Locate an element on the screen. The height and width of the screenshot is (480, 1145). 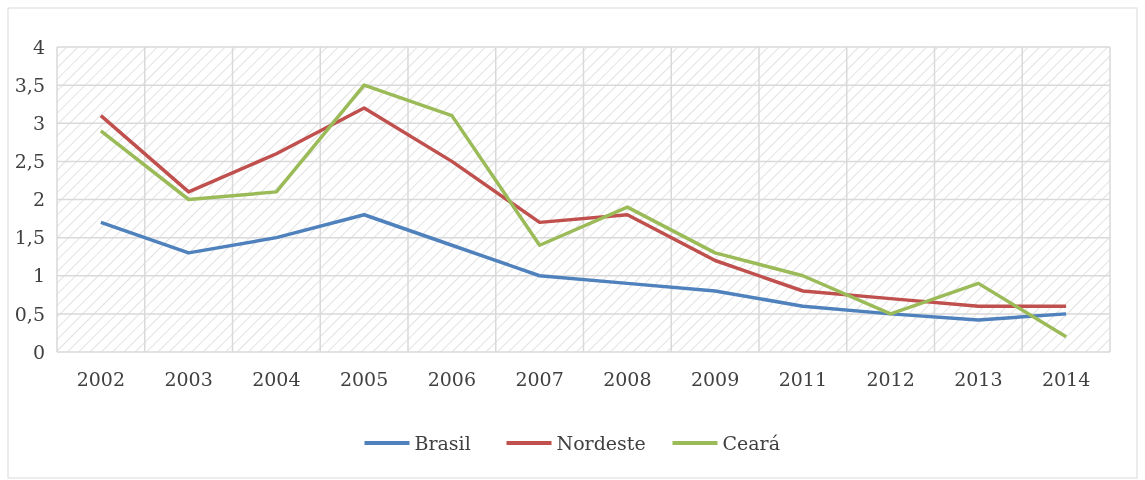
x-tick-label: 2007 is located at coordinates (539, 379).